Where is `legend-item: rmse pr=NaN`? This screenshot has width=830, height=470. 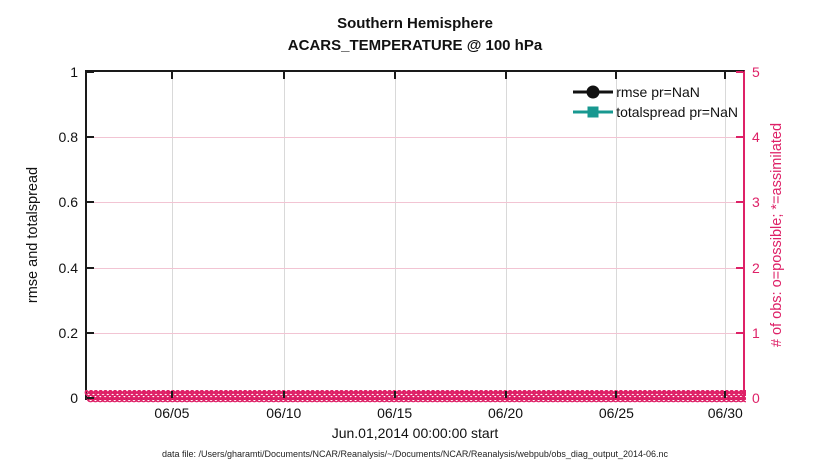
legend-item: rmse pr=NaN is located at coordinates (655, 92).